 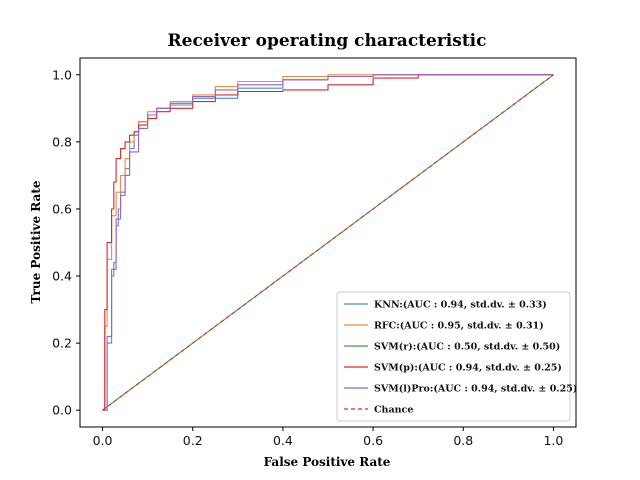 I want to click on y-tick-label: 0.4, so click(x=62, y=276).